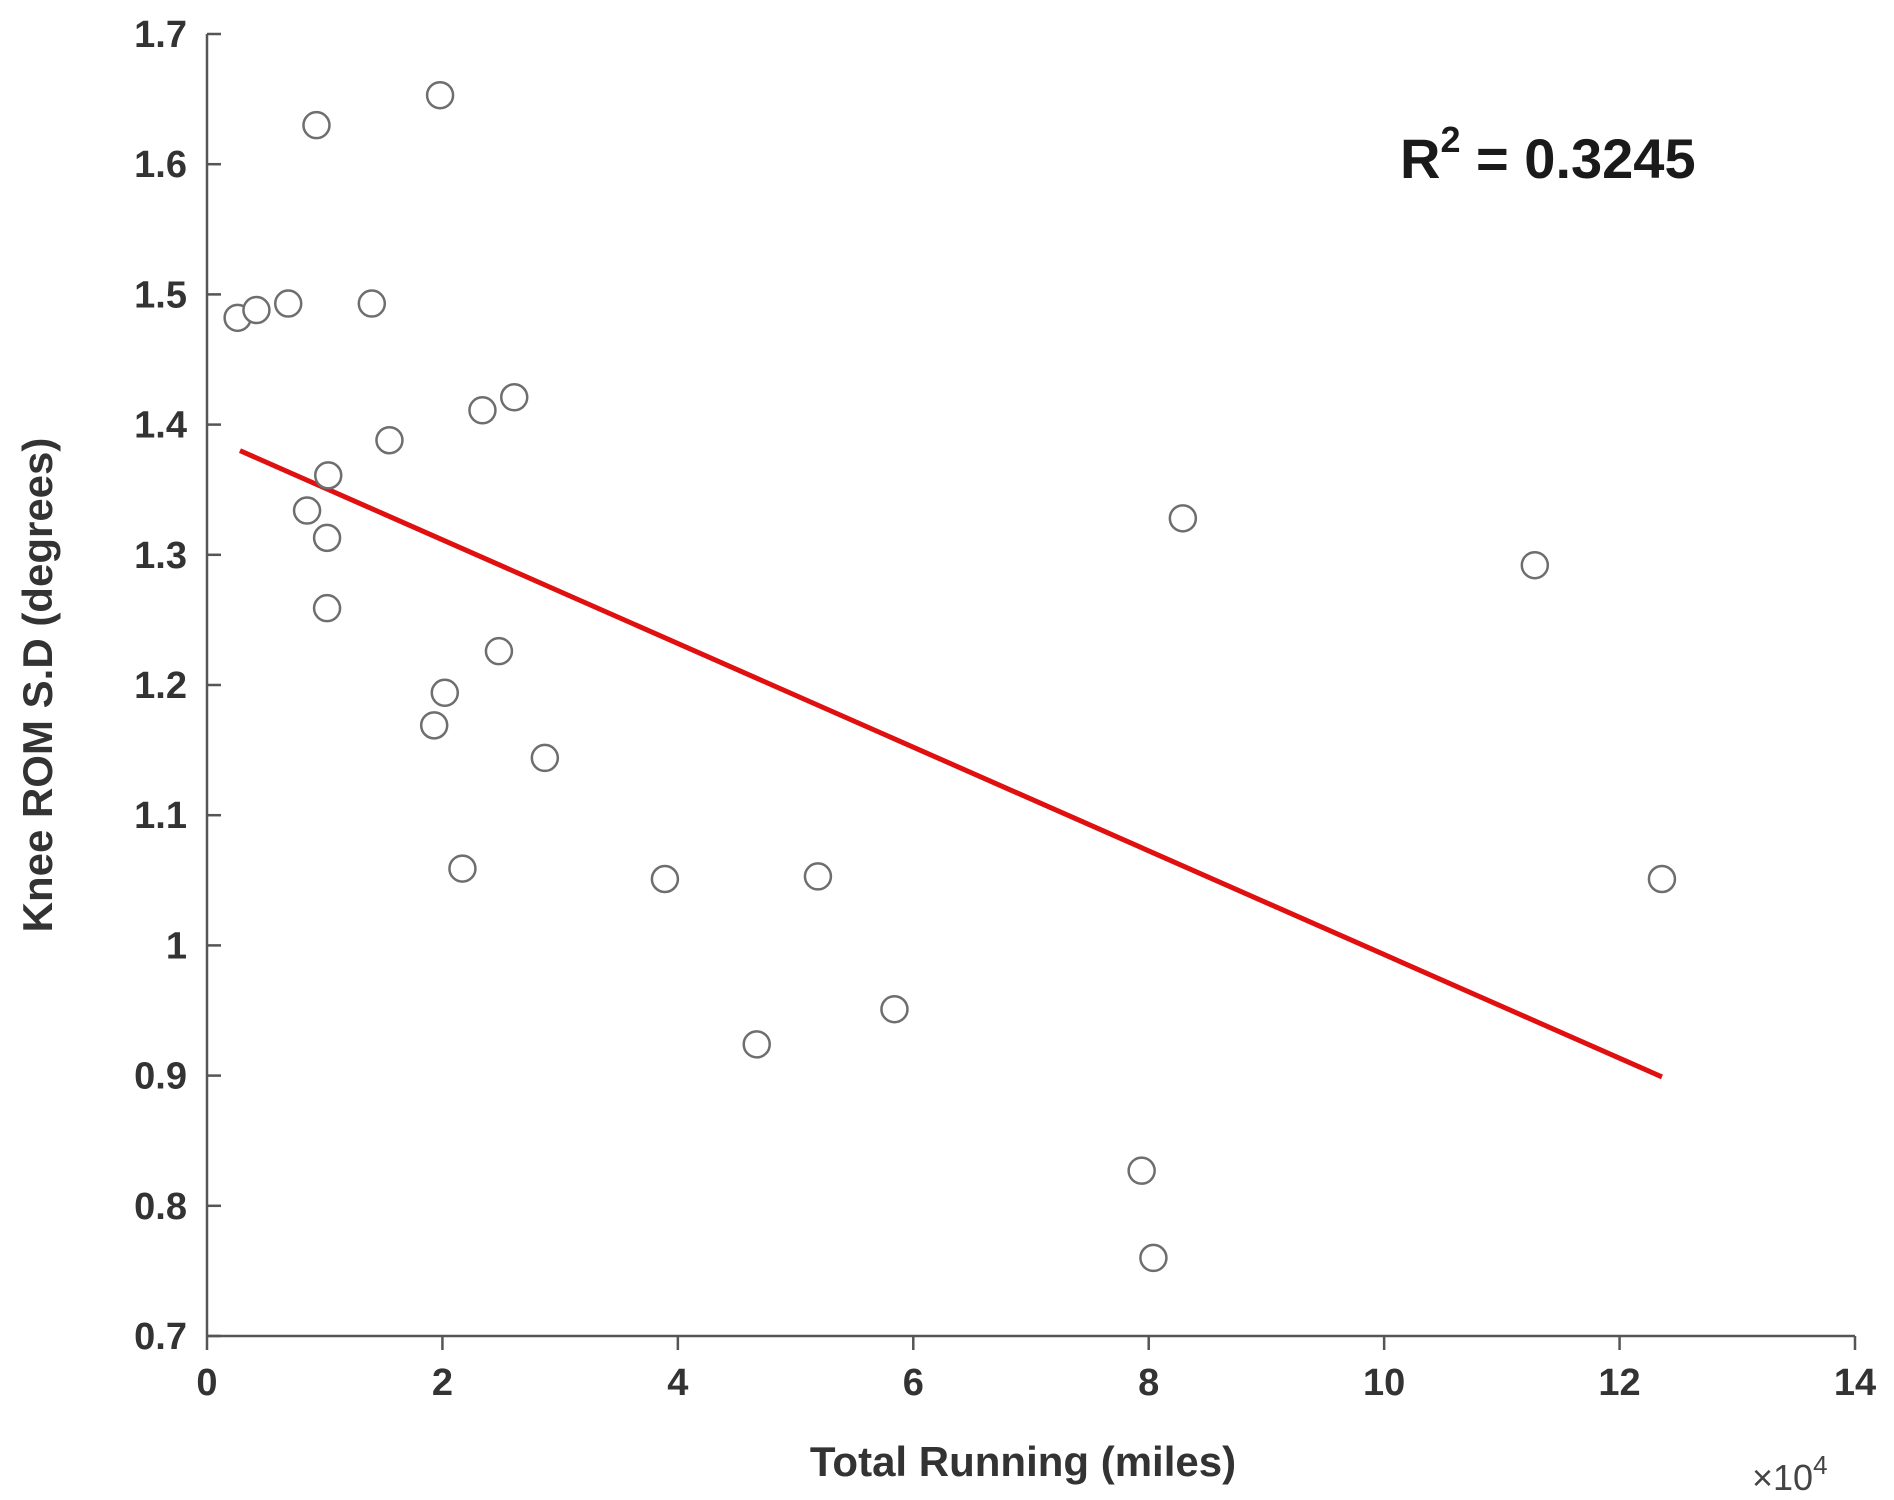  Describe the element at coordinates (37, 685) in the screenshot. I see `y-axis-title: Knee ROM S.D (degrees)` at that location.